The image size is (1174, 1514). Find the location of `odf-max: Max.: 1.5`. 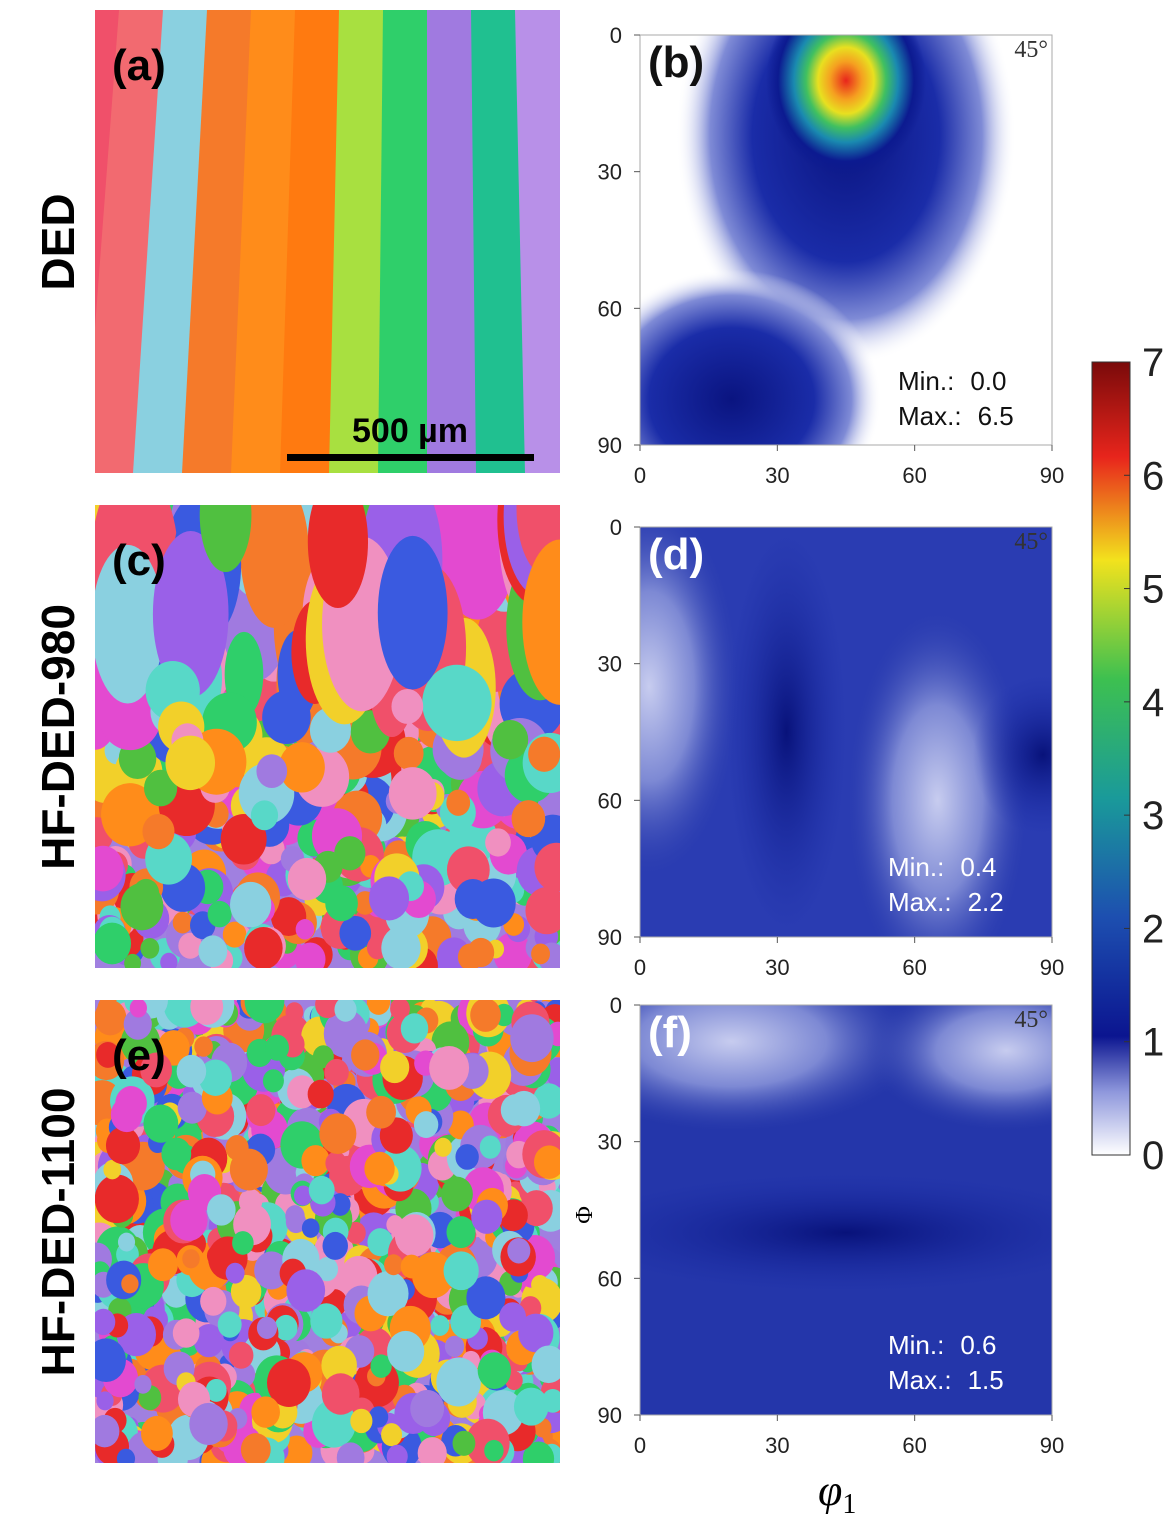

odf-max: Max.: 1.5 is located at coordinates (946, 1380).